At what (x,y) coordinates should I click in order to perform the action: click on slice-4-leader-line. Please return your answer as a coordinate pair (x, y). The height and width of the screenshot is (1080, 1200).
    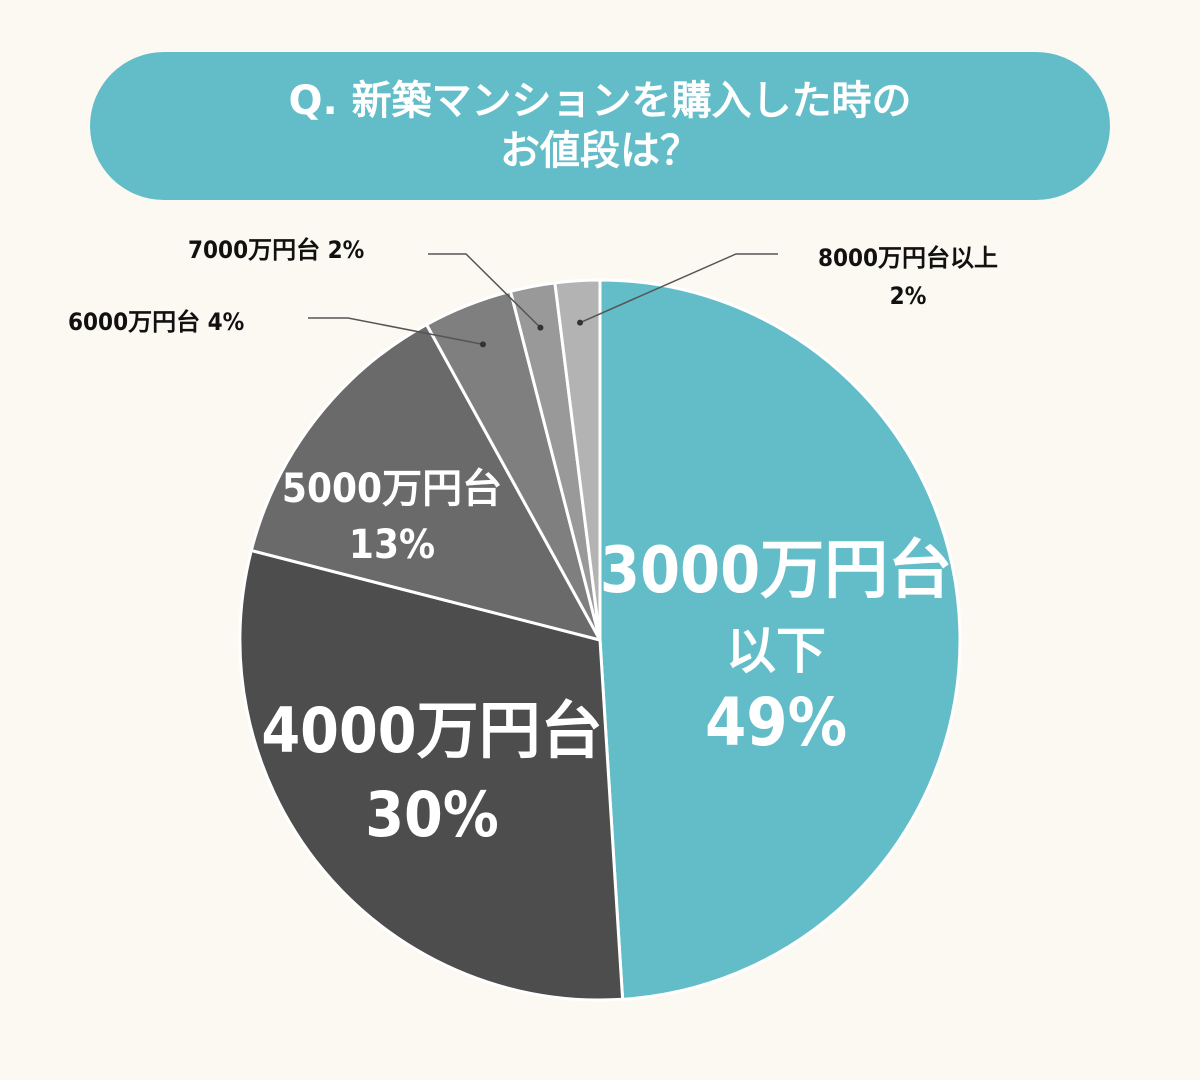
    Looking at the image, I should click on (396, 331).